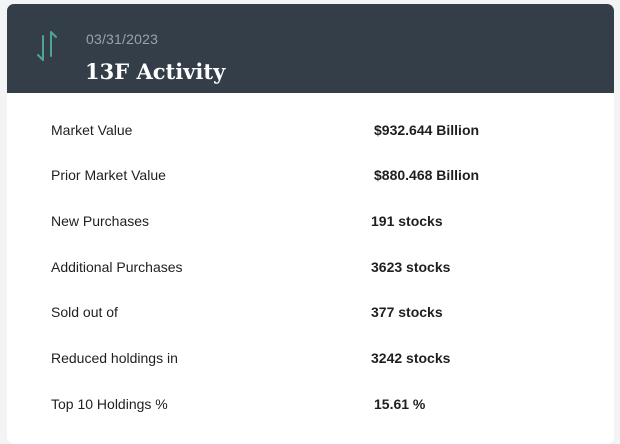 The height and width of the screenshot is (444, 620). What do you see at coordinates (407, 221) in the screenshot?
I see `row-value: 191 stocks` at bounding box center [407, 221].